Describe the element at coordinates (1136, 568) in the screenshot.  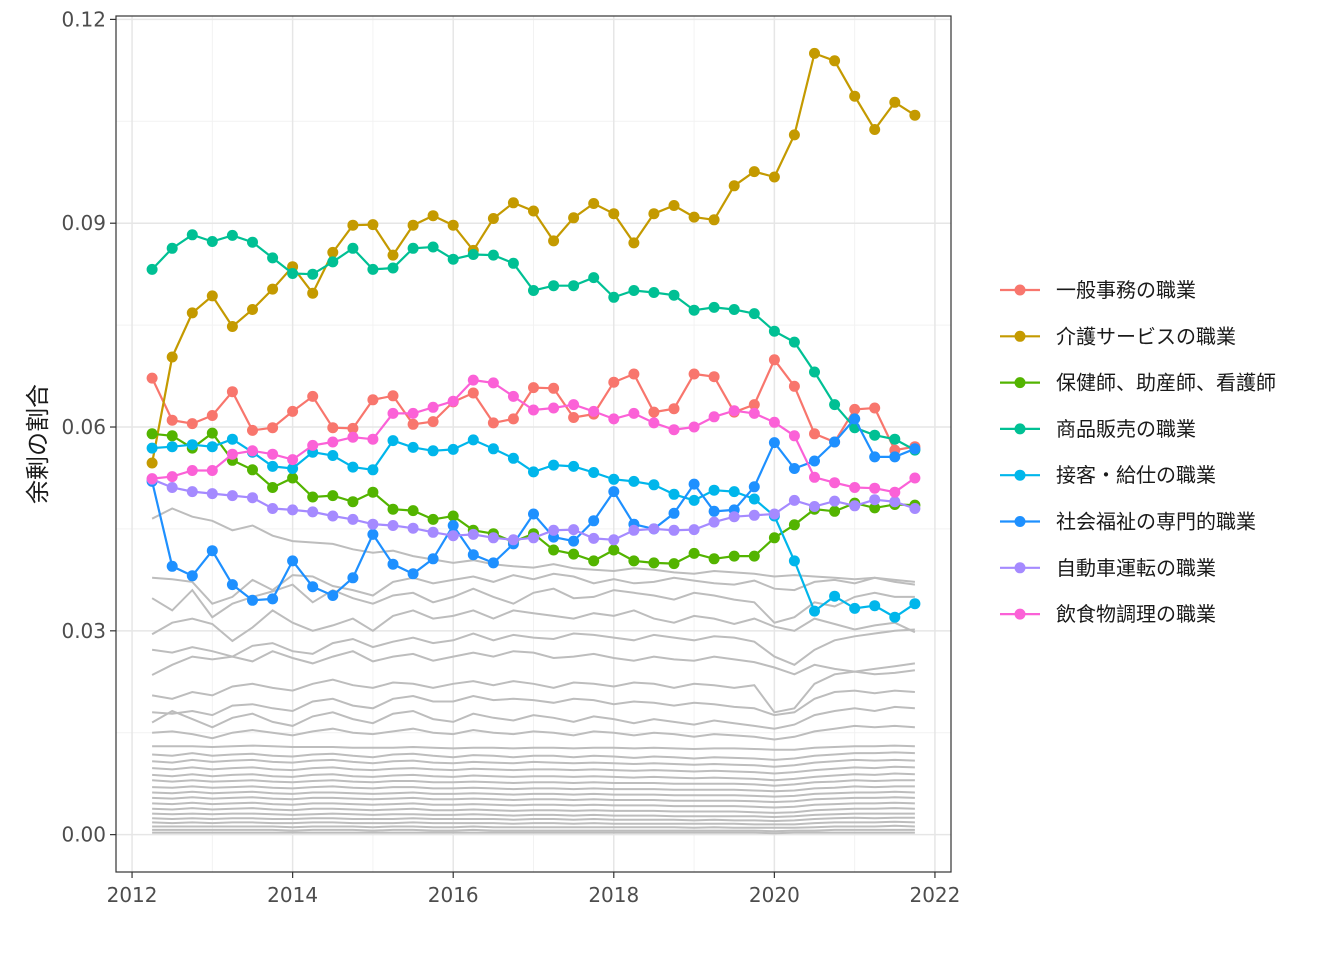
I see `legend-label: 自動車運転の職業` at that location.